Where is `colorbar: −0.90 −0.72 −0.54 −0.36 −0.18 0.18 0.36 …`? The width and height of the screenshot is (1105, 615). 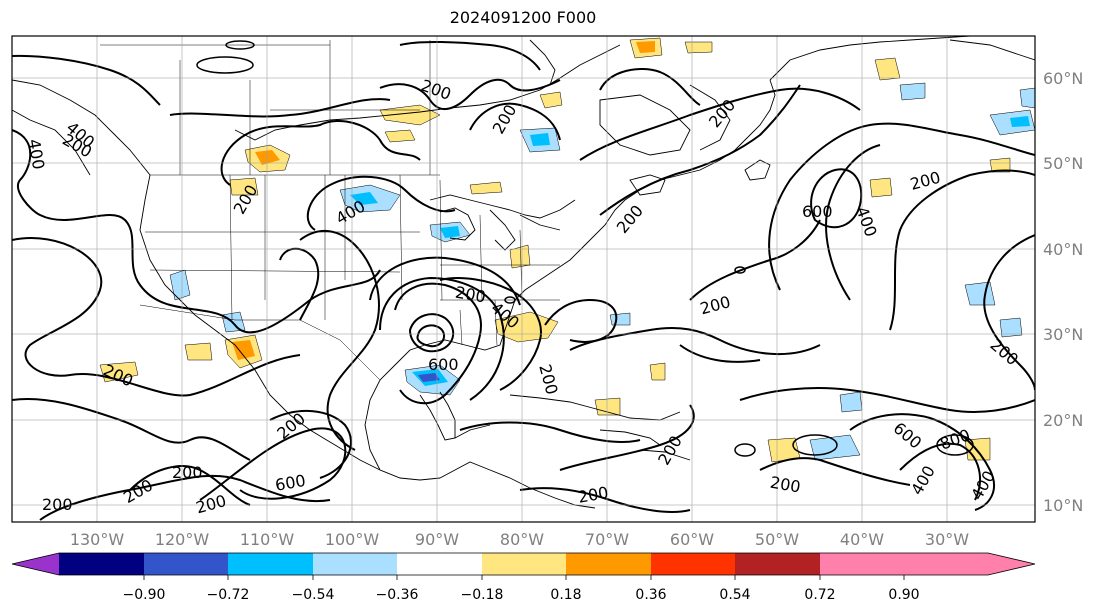
colorbar: −0.90 −0.72 −0.54 −0.36 −0.18 0.18 0.36 … is located at coordinates (523, 577).